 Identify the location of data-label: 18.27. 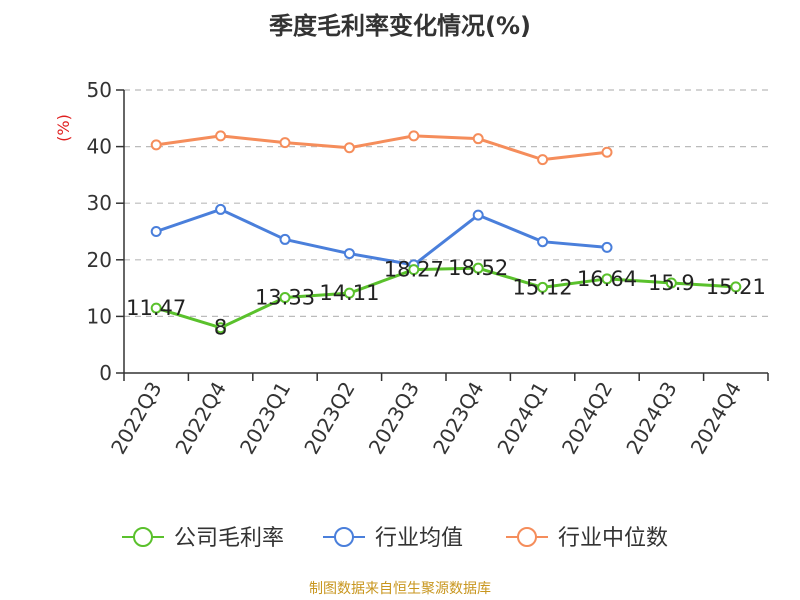
(414, 270).